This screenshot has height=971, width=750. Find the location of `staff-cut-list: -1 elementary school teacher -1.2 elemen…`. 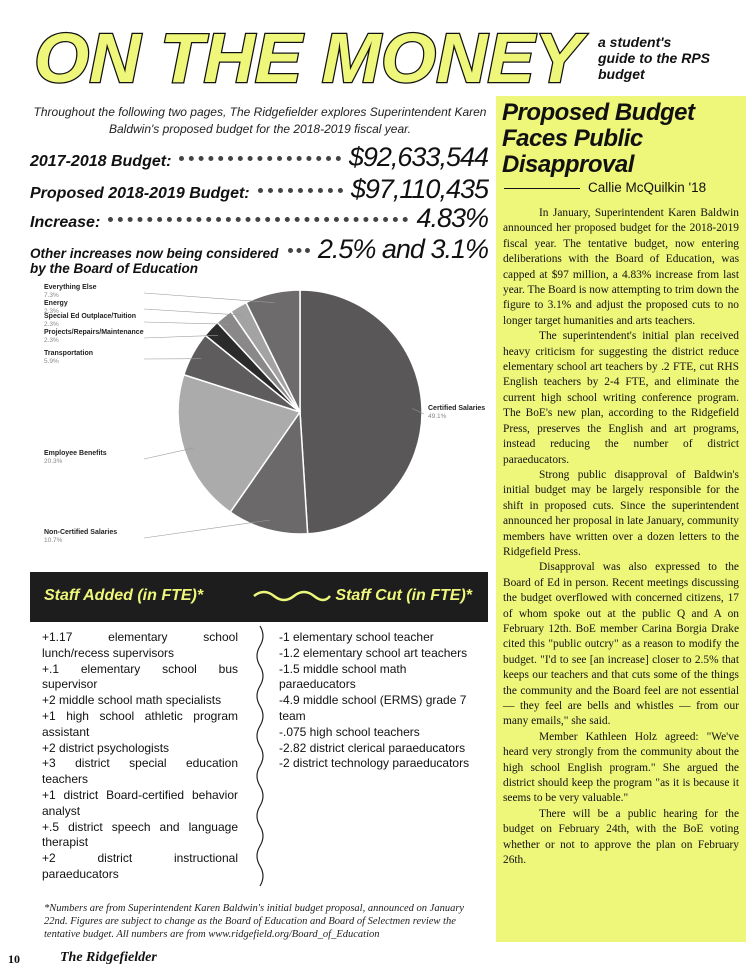

staff-cut-list: -1 elementary school teacher -1.2 elemen… is located at coordinates (377, 701).